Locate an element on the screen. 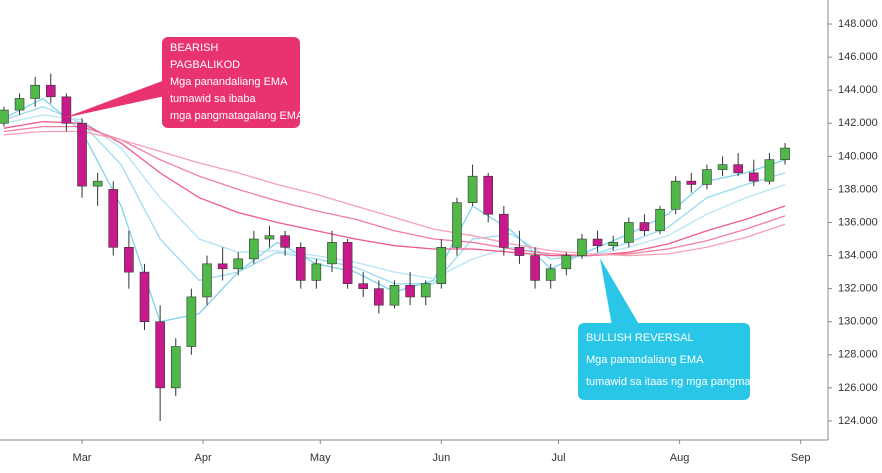  callout-text: tumawid sa ibaba is located at coordinates (213, 99).